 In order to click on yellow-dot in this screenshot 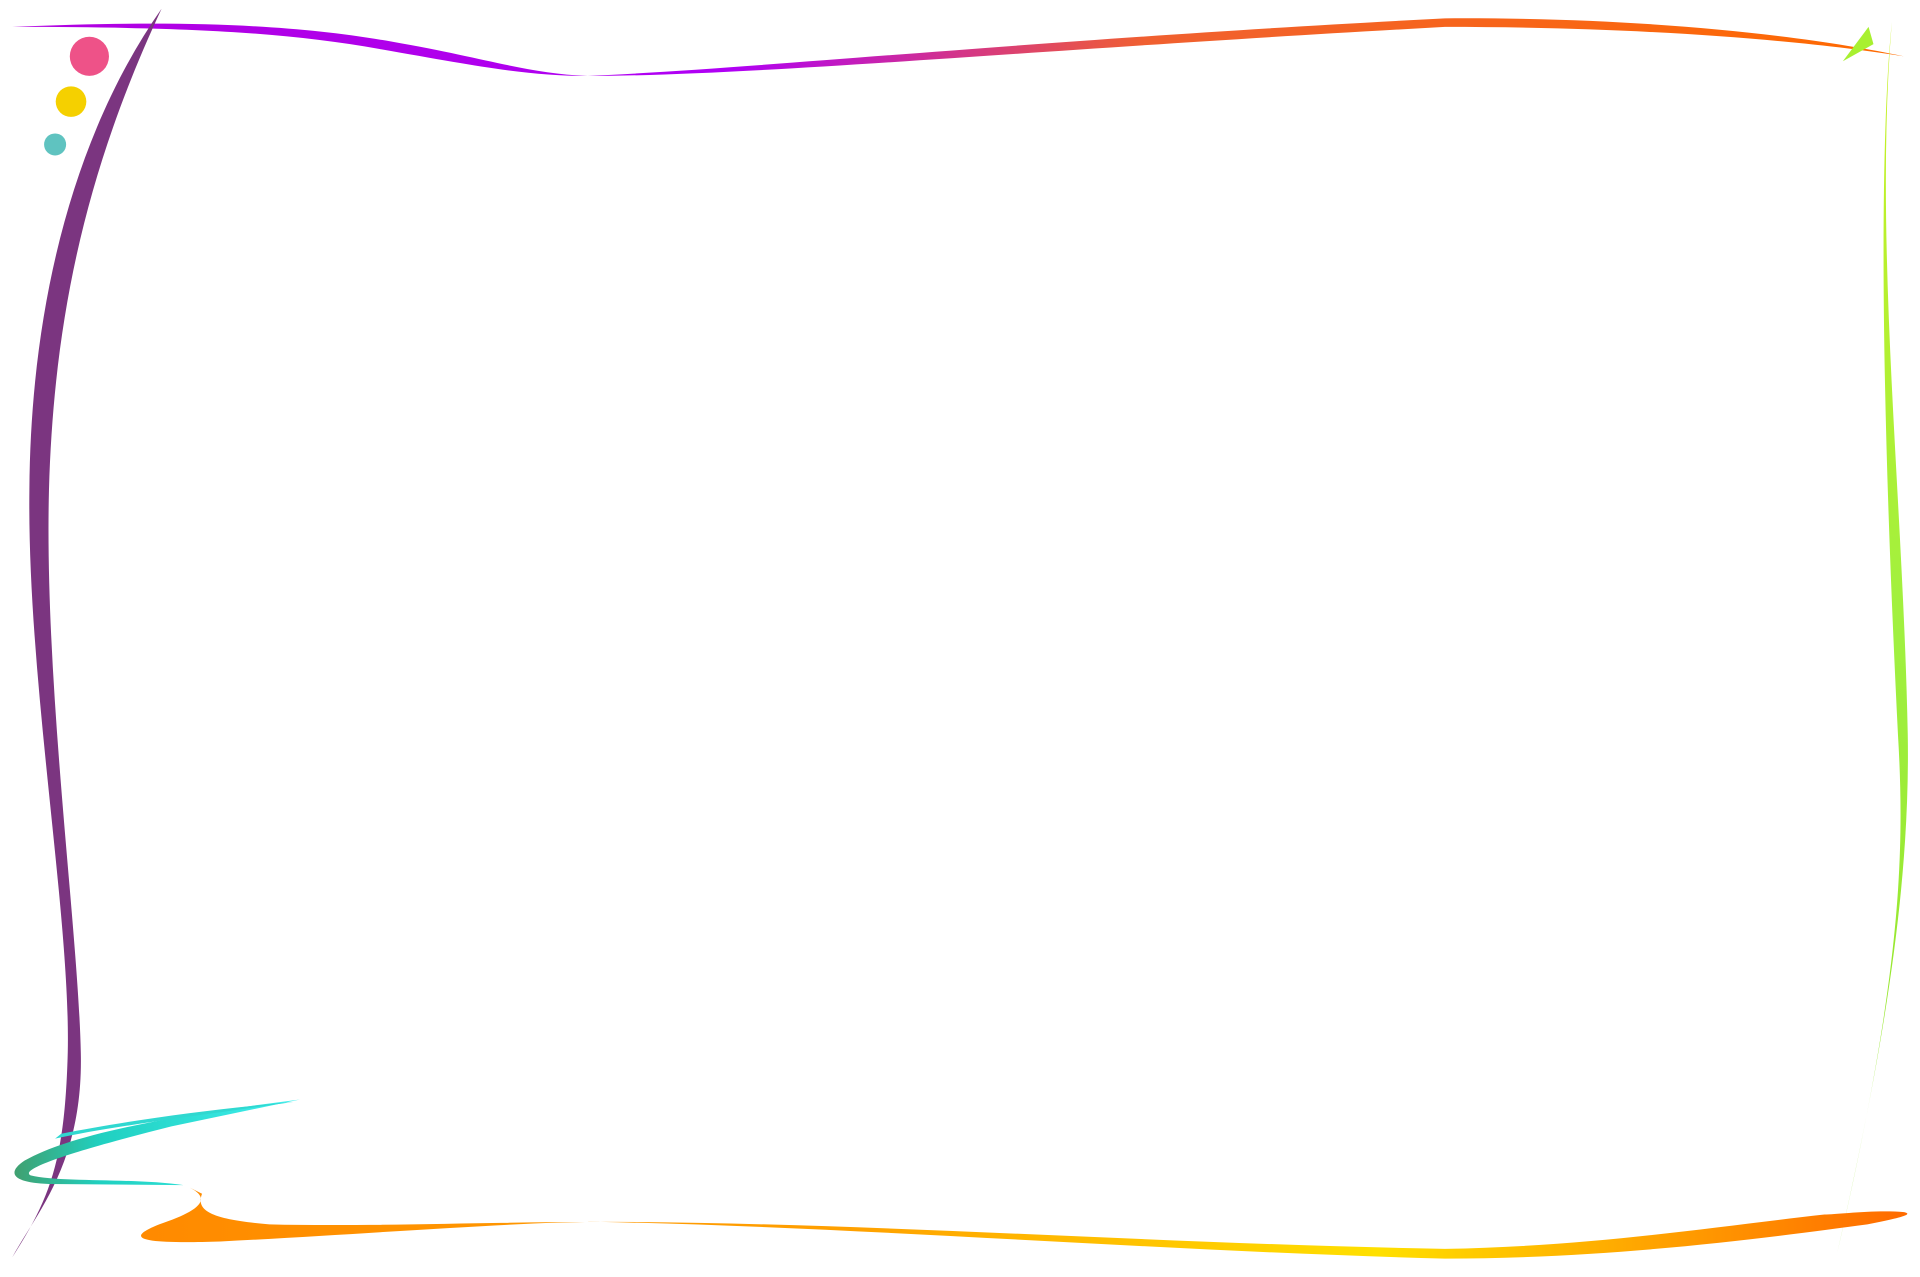, I will do `click(71, 101)`.